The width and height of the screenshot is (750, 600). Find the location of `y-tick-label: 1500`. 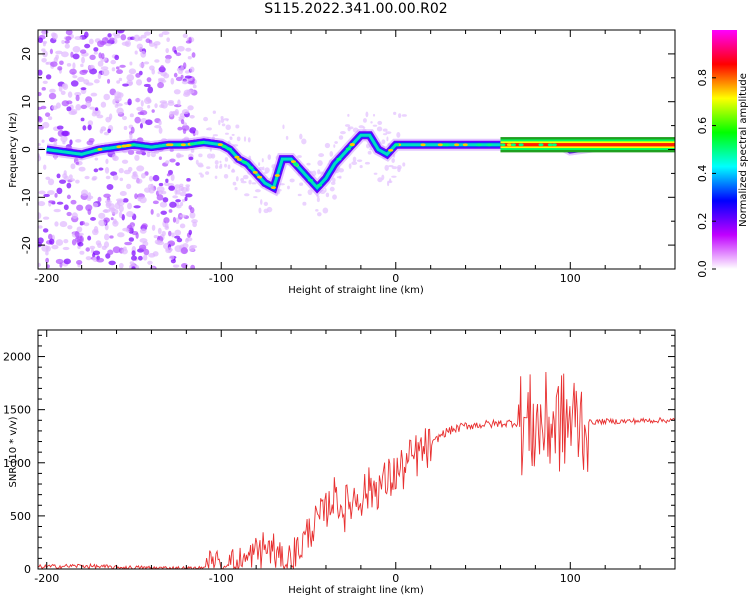

y-tick-label: 1500 is located at coordinates (17, 410).